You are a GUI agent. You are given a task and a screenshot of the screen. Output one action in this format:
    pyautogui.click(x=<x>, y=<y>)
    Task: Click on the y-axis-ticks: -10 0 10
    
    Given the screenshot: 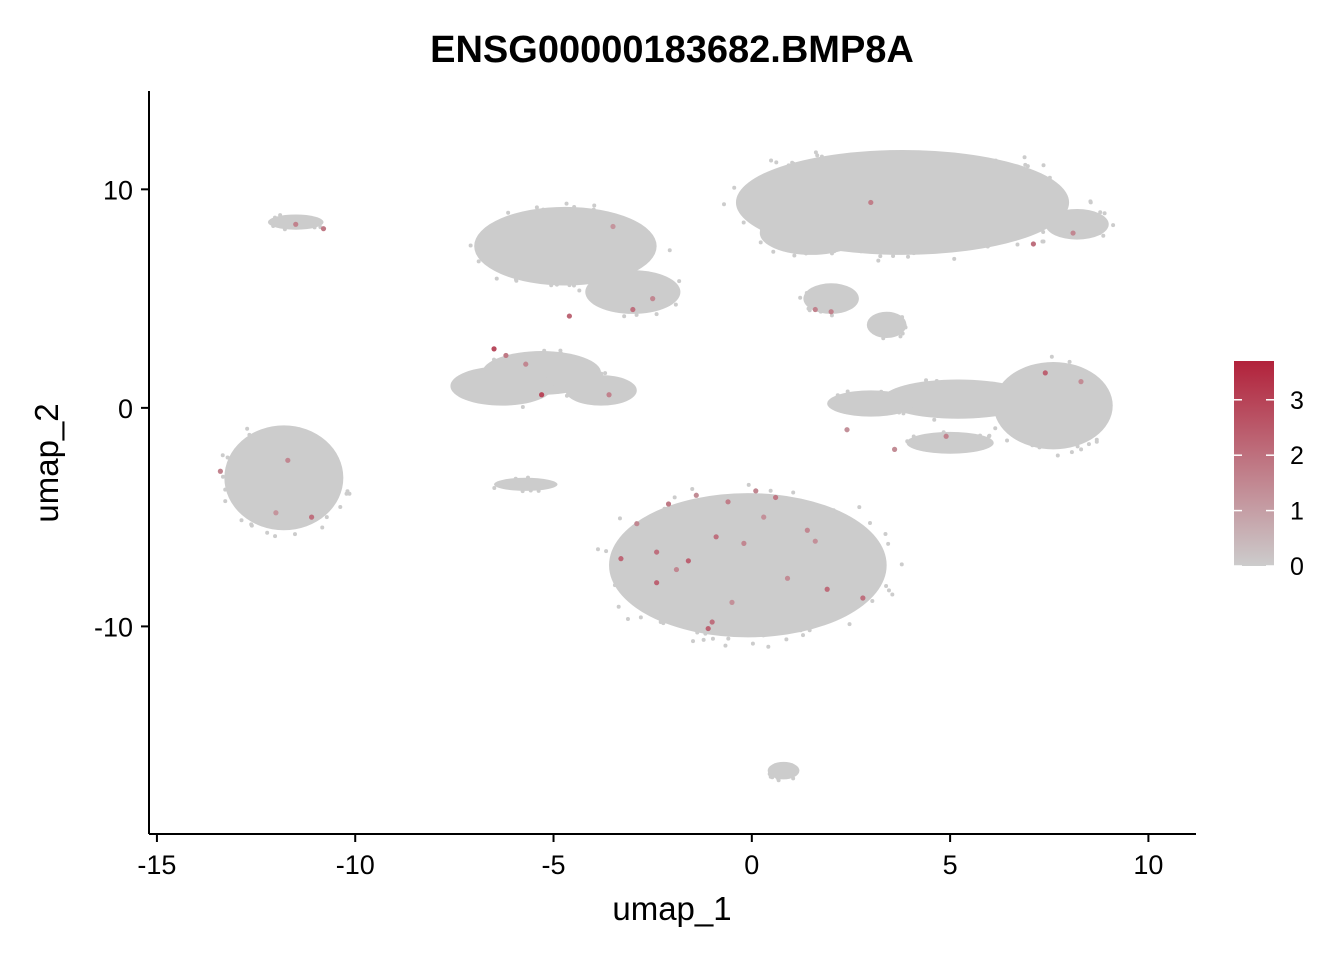 What is the action you would take?
    pyautogui.click(x=121, y=408)
    